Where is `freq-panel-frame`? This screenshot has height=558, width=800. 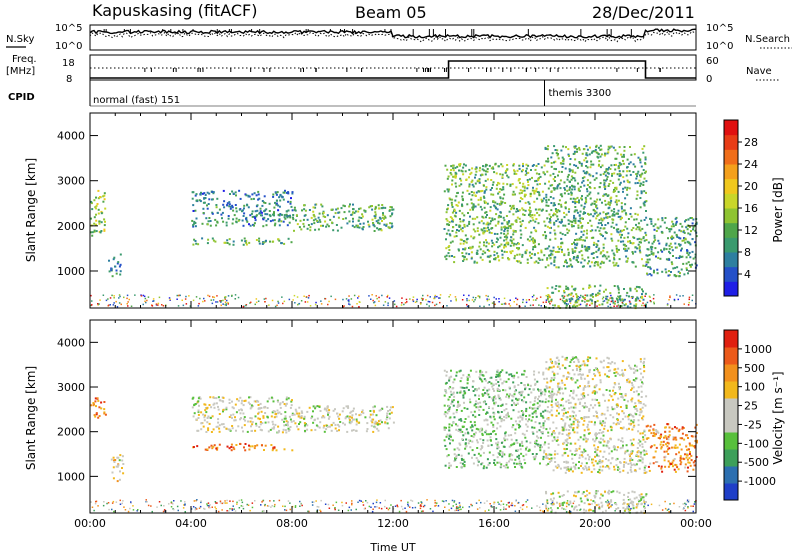
freq-panel-frame is located at coordinates (393, 67).